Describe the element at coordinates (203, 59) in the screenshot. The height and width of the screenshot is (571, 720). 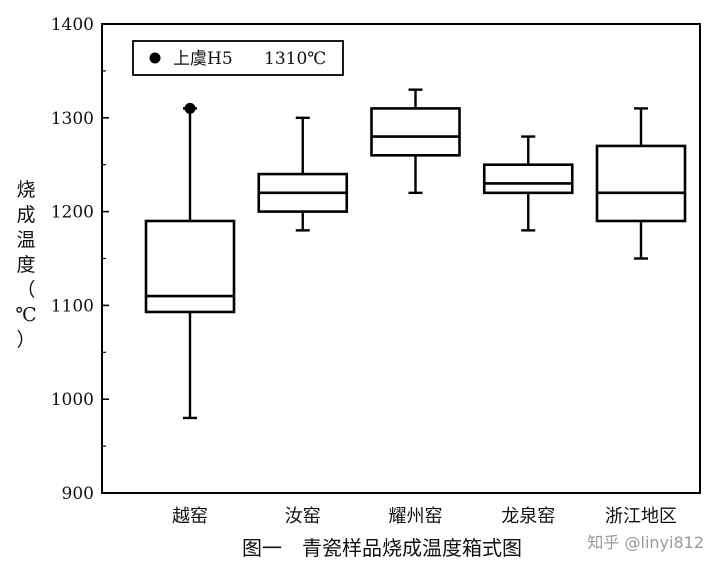
I see `legend-label: 上虞H5` at that location.